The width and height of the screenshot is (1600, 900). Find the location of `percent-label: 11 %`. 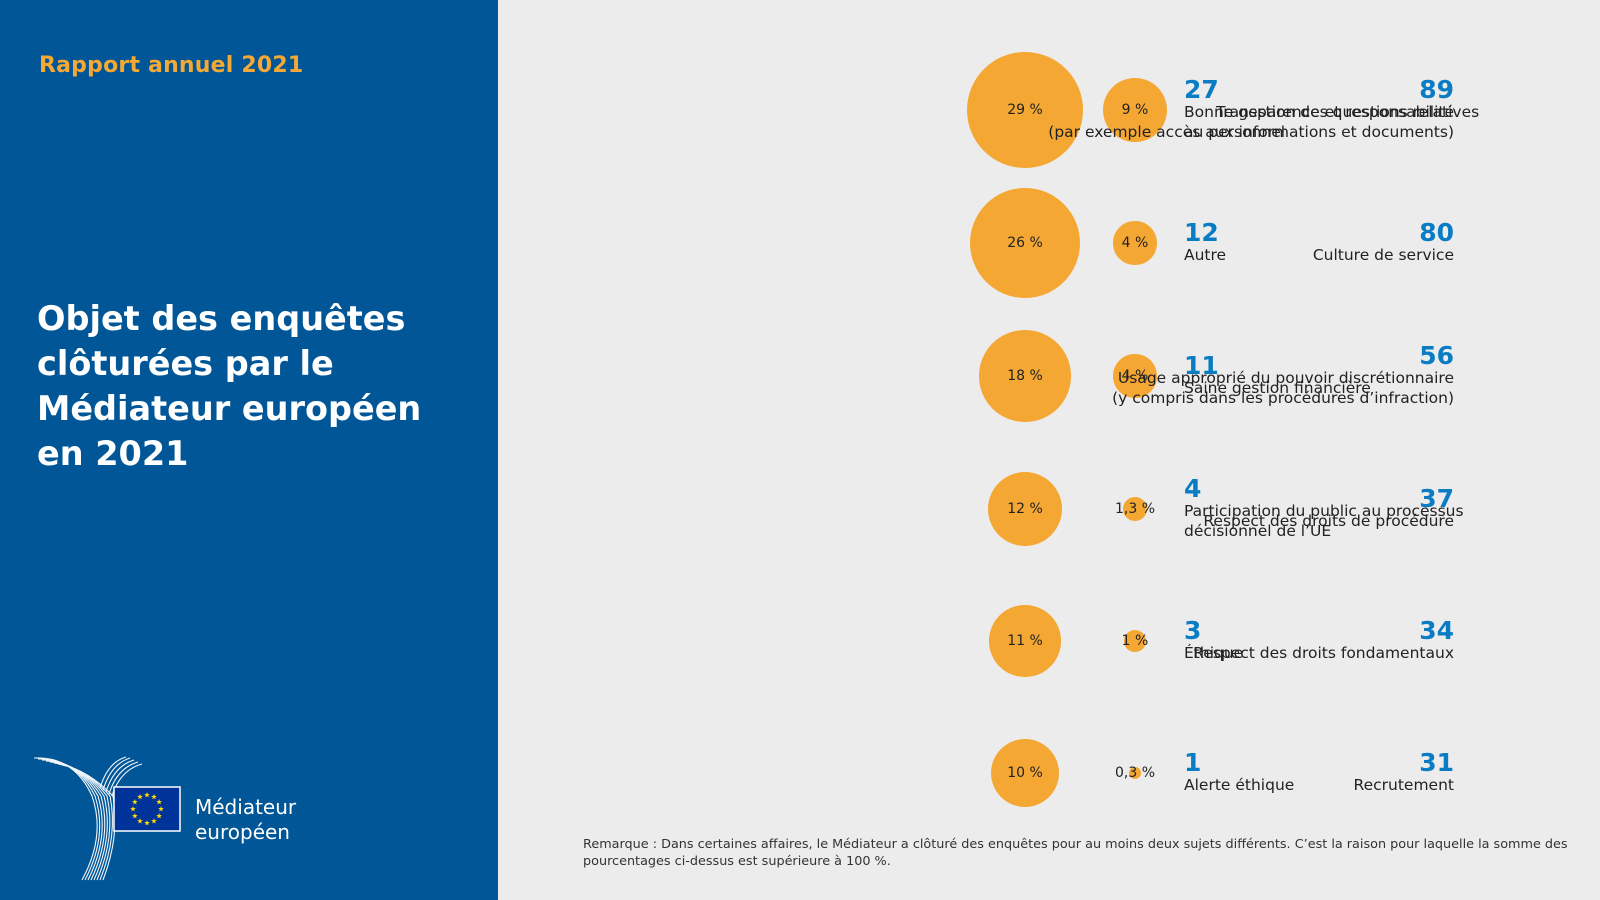

percent-label: 11 % is located at coordinates (1025, 641).